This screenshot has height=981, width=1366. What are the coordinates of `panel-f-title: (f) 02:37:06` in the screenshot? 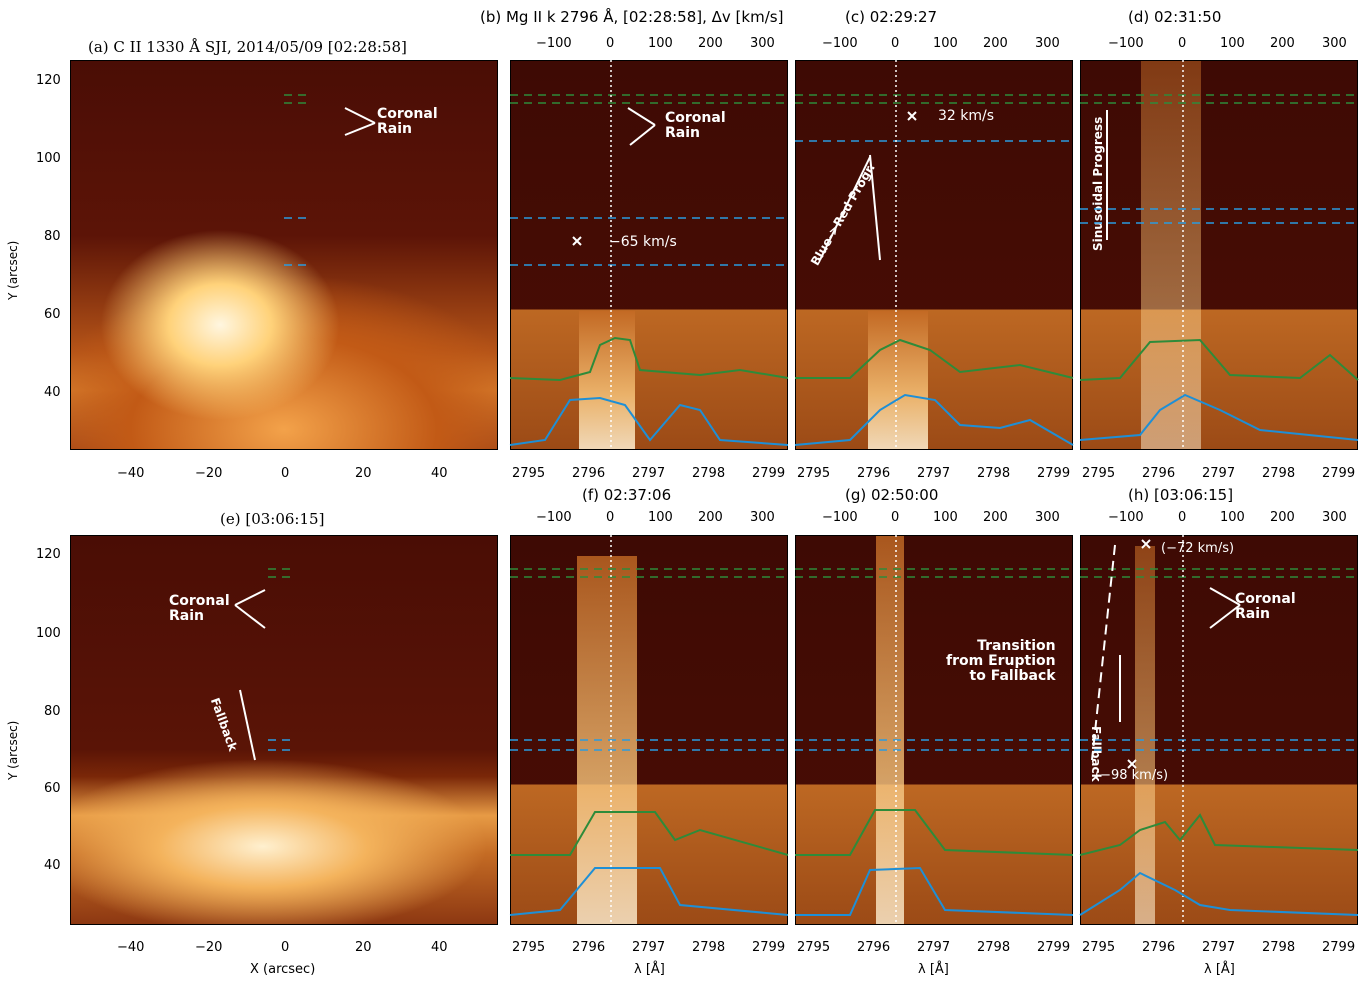 It's located at (627, 495).